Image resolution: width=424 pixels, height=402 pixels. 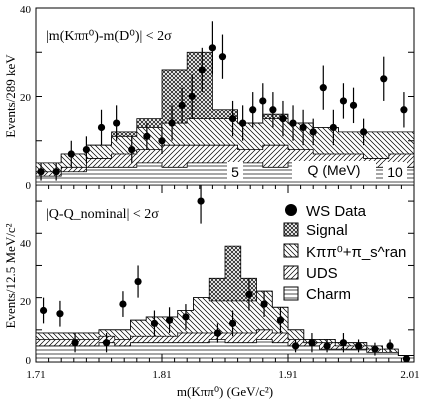 I want to click on q-tick-10-bg, so click(x=395, y=171).